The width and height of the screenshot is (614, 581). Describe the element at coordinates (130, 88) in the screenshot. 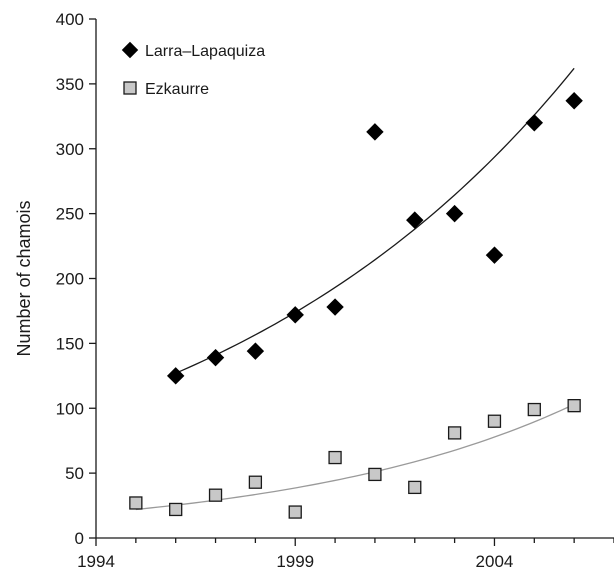

I see `square-icon` at that location.